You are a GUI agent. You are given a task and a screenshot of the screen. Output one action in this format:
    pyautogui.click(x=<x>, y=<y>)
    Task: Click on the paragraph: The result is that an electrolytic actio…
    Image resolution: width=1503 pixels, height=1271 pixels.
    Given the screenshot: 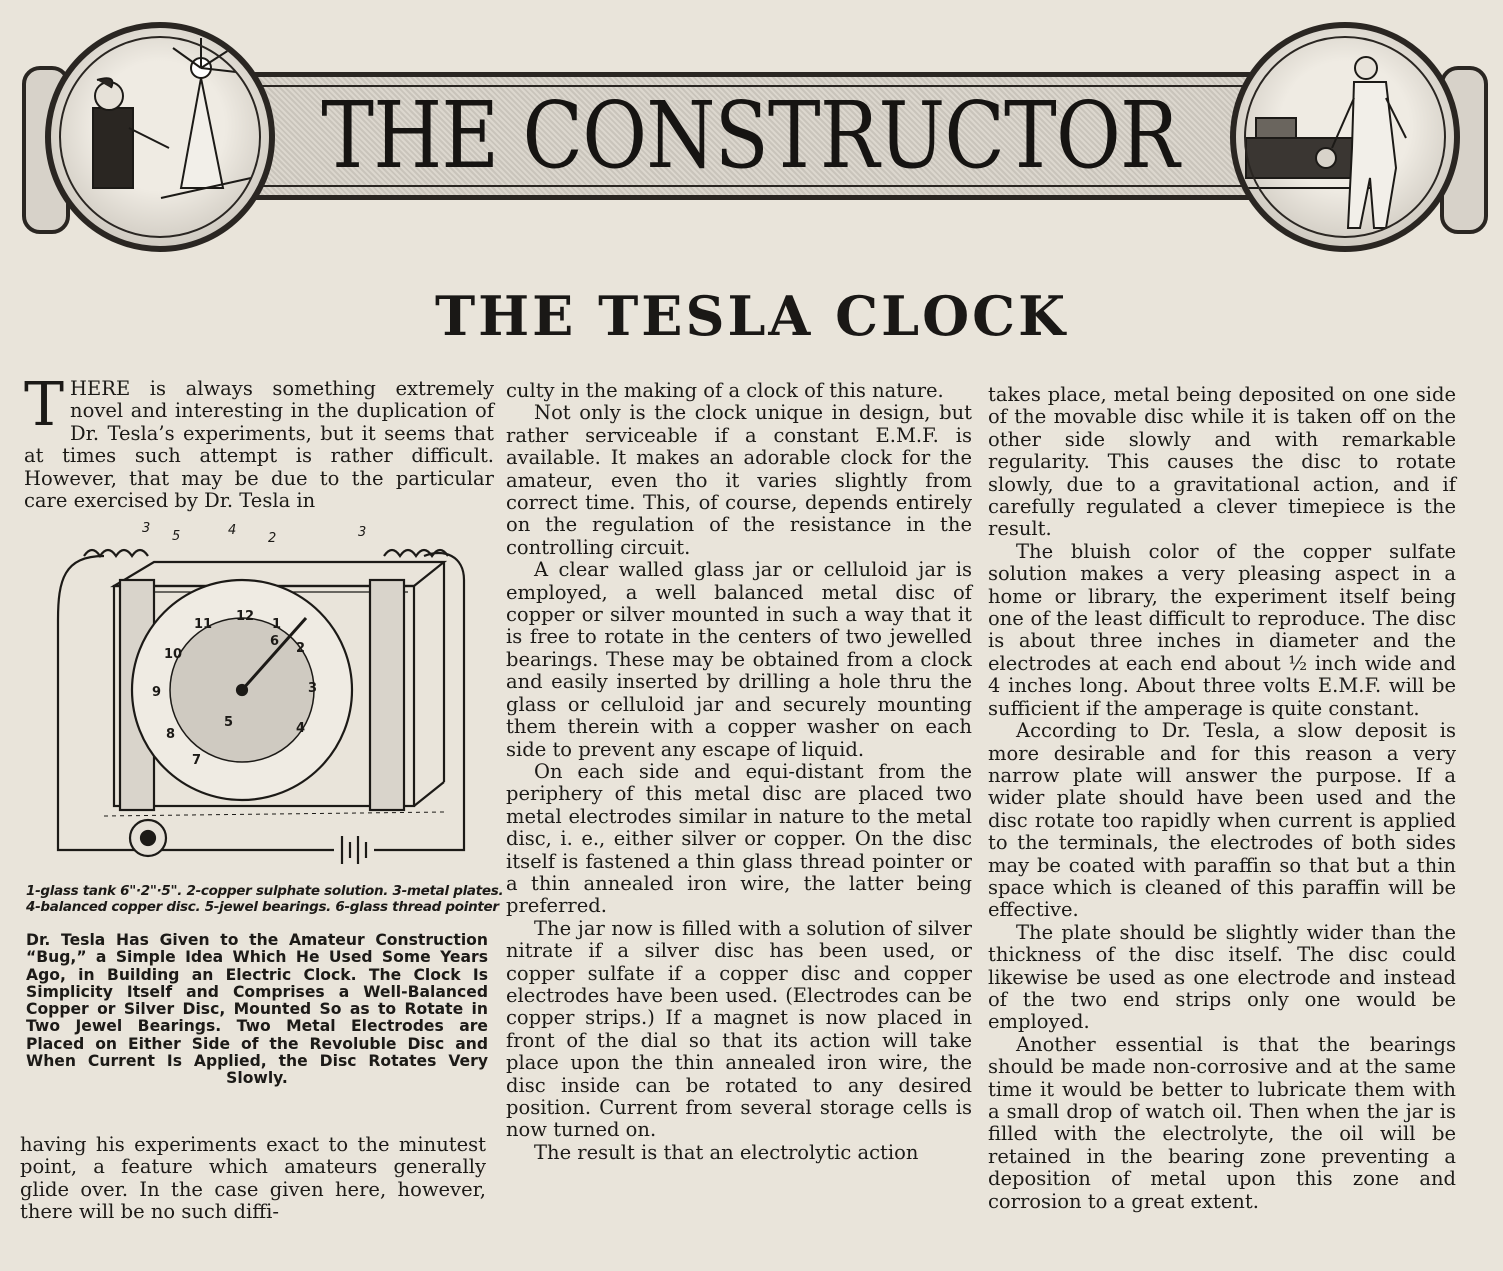 What is the action you would take?
    pyautogui.click(x=726, y=1152)
    